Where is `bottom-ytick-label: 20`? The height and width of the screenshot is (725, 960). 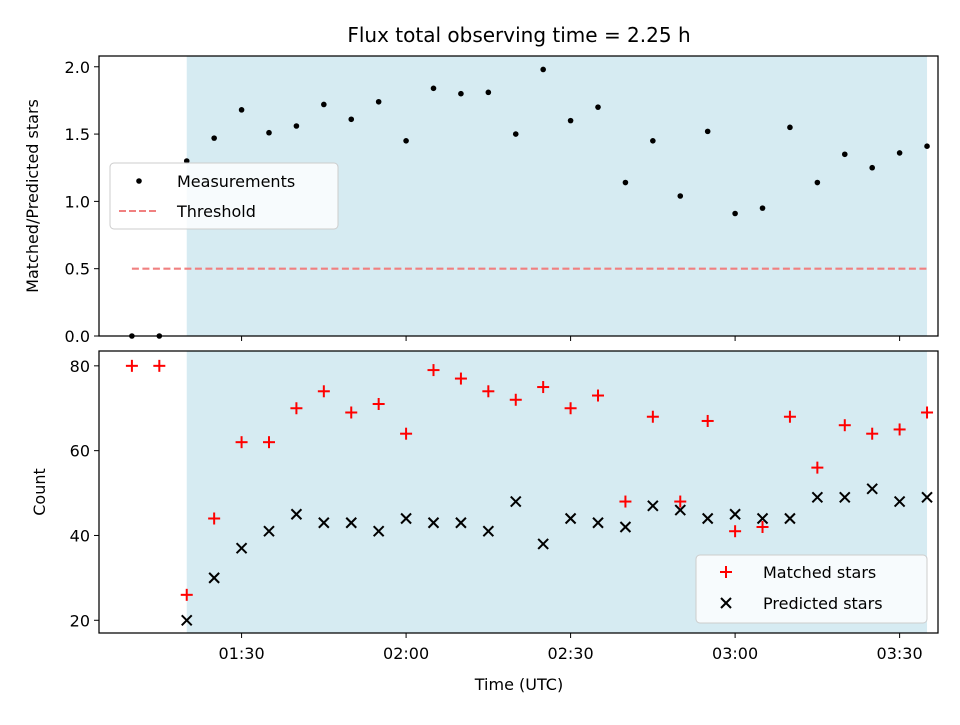 bottom-ytick-label: 20 is located at coordinates (80, 620).